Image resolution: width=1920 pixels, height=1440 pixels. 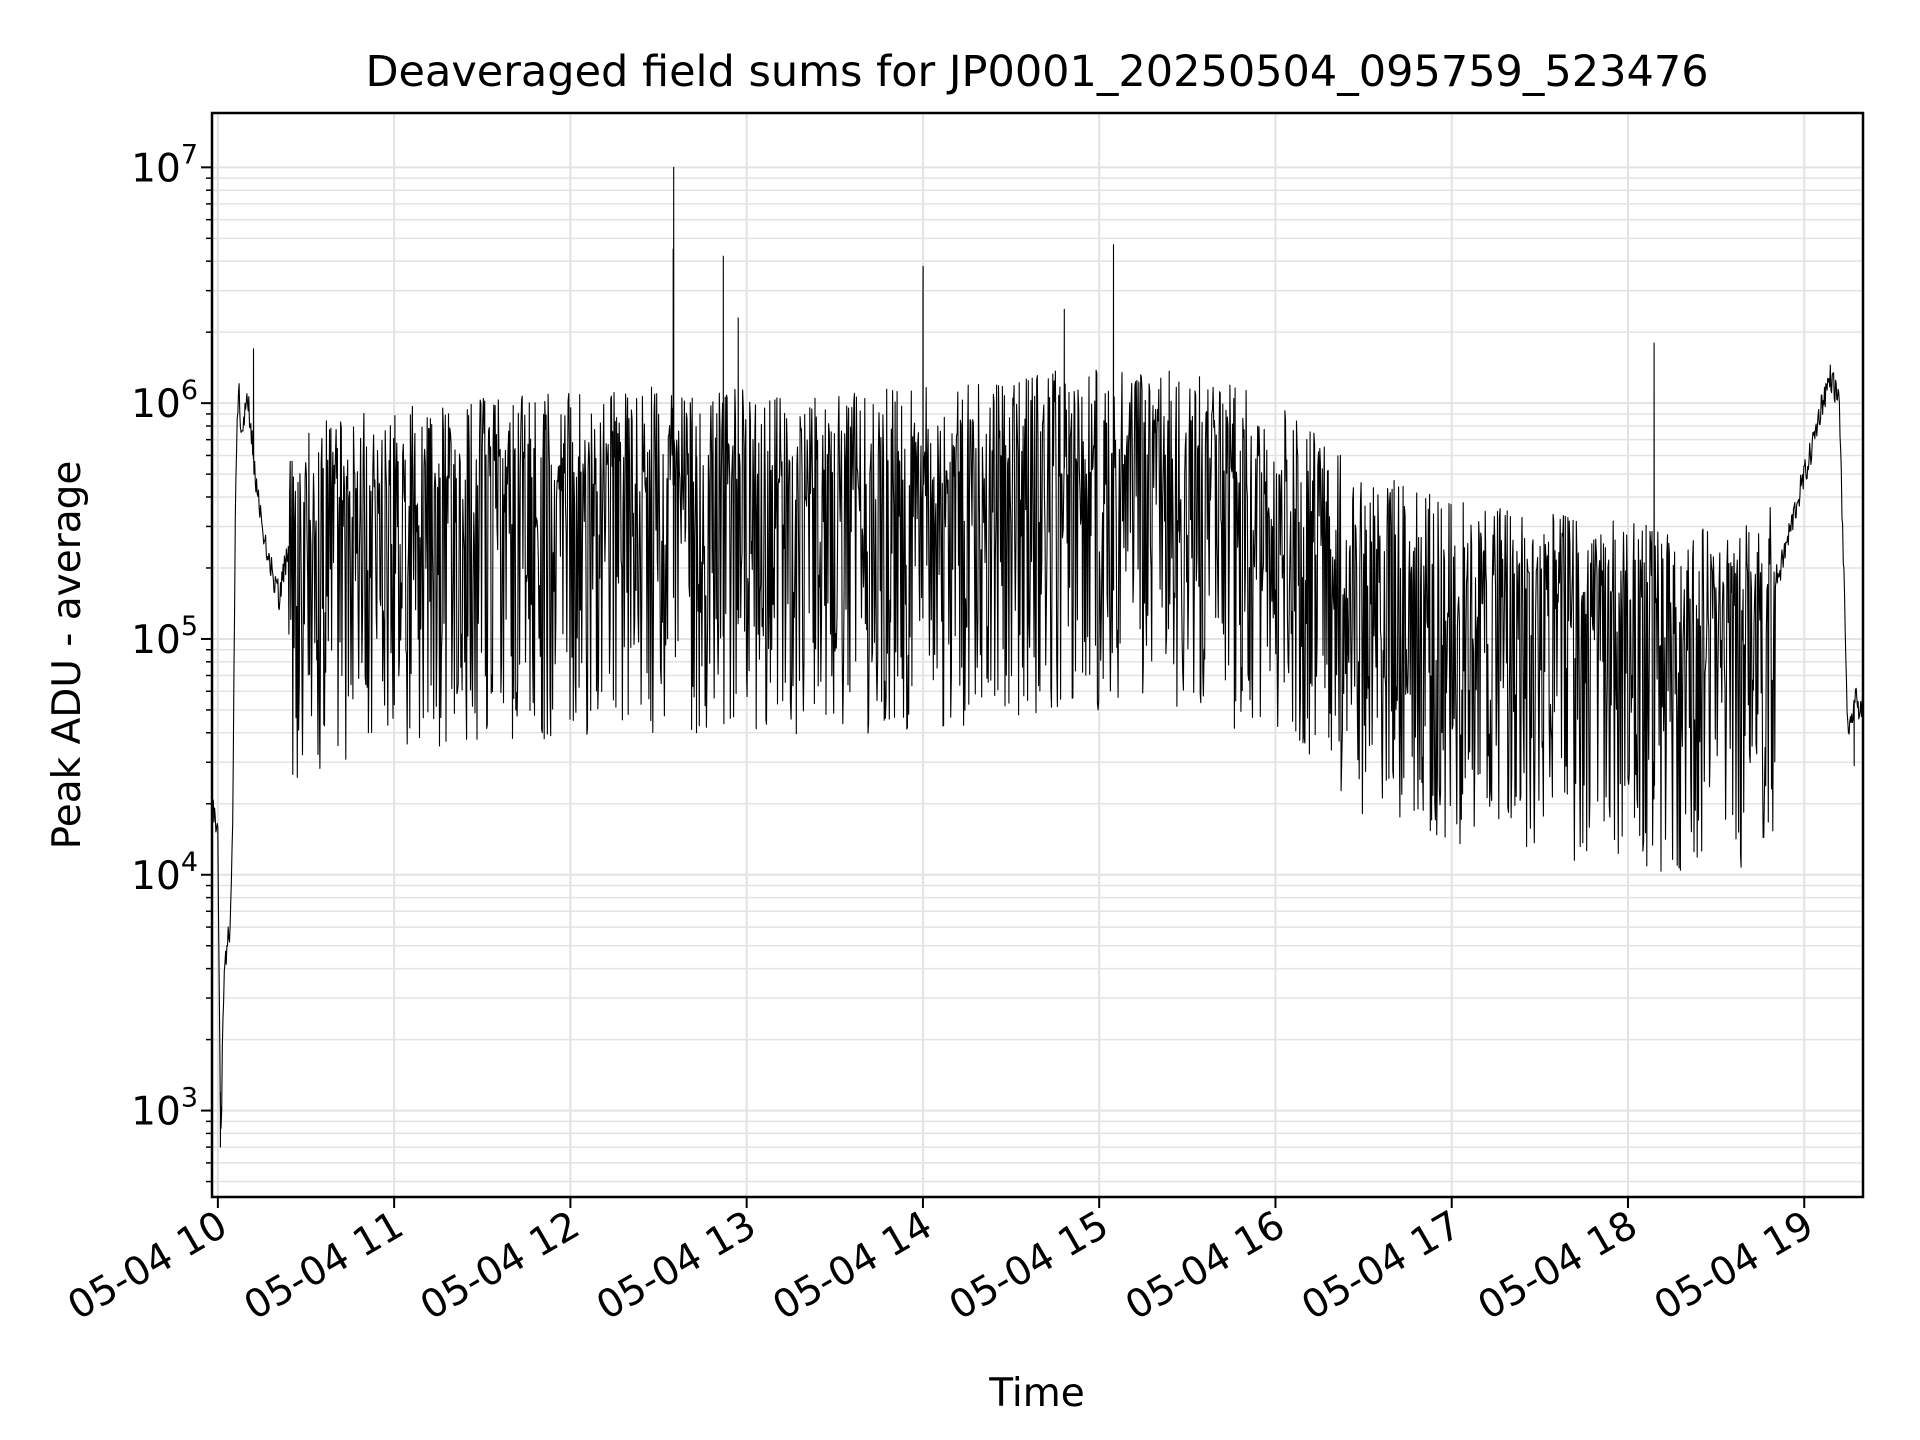 I want to click on y-tick-label: 10⁵, so click(x=164, y=637).